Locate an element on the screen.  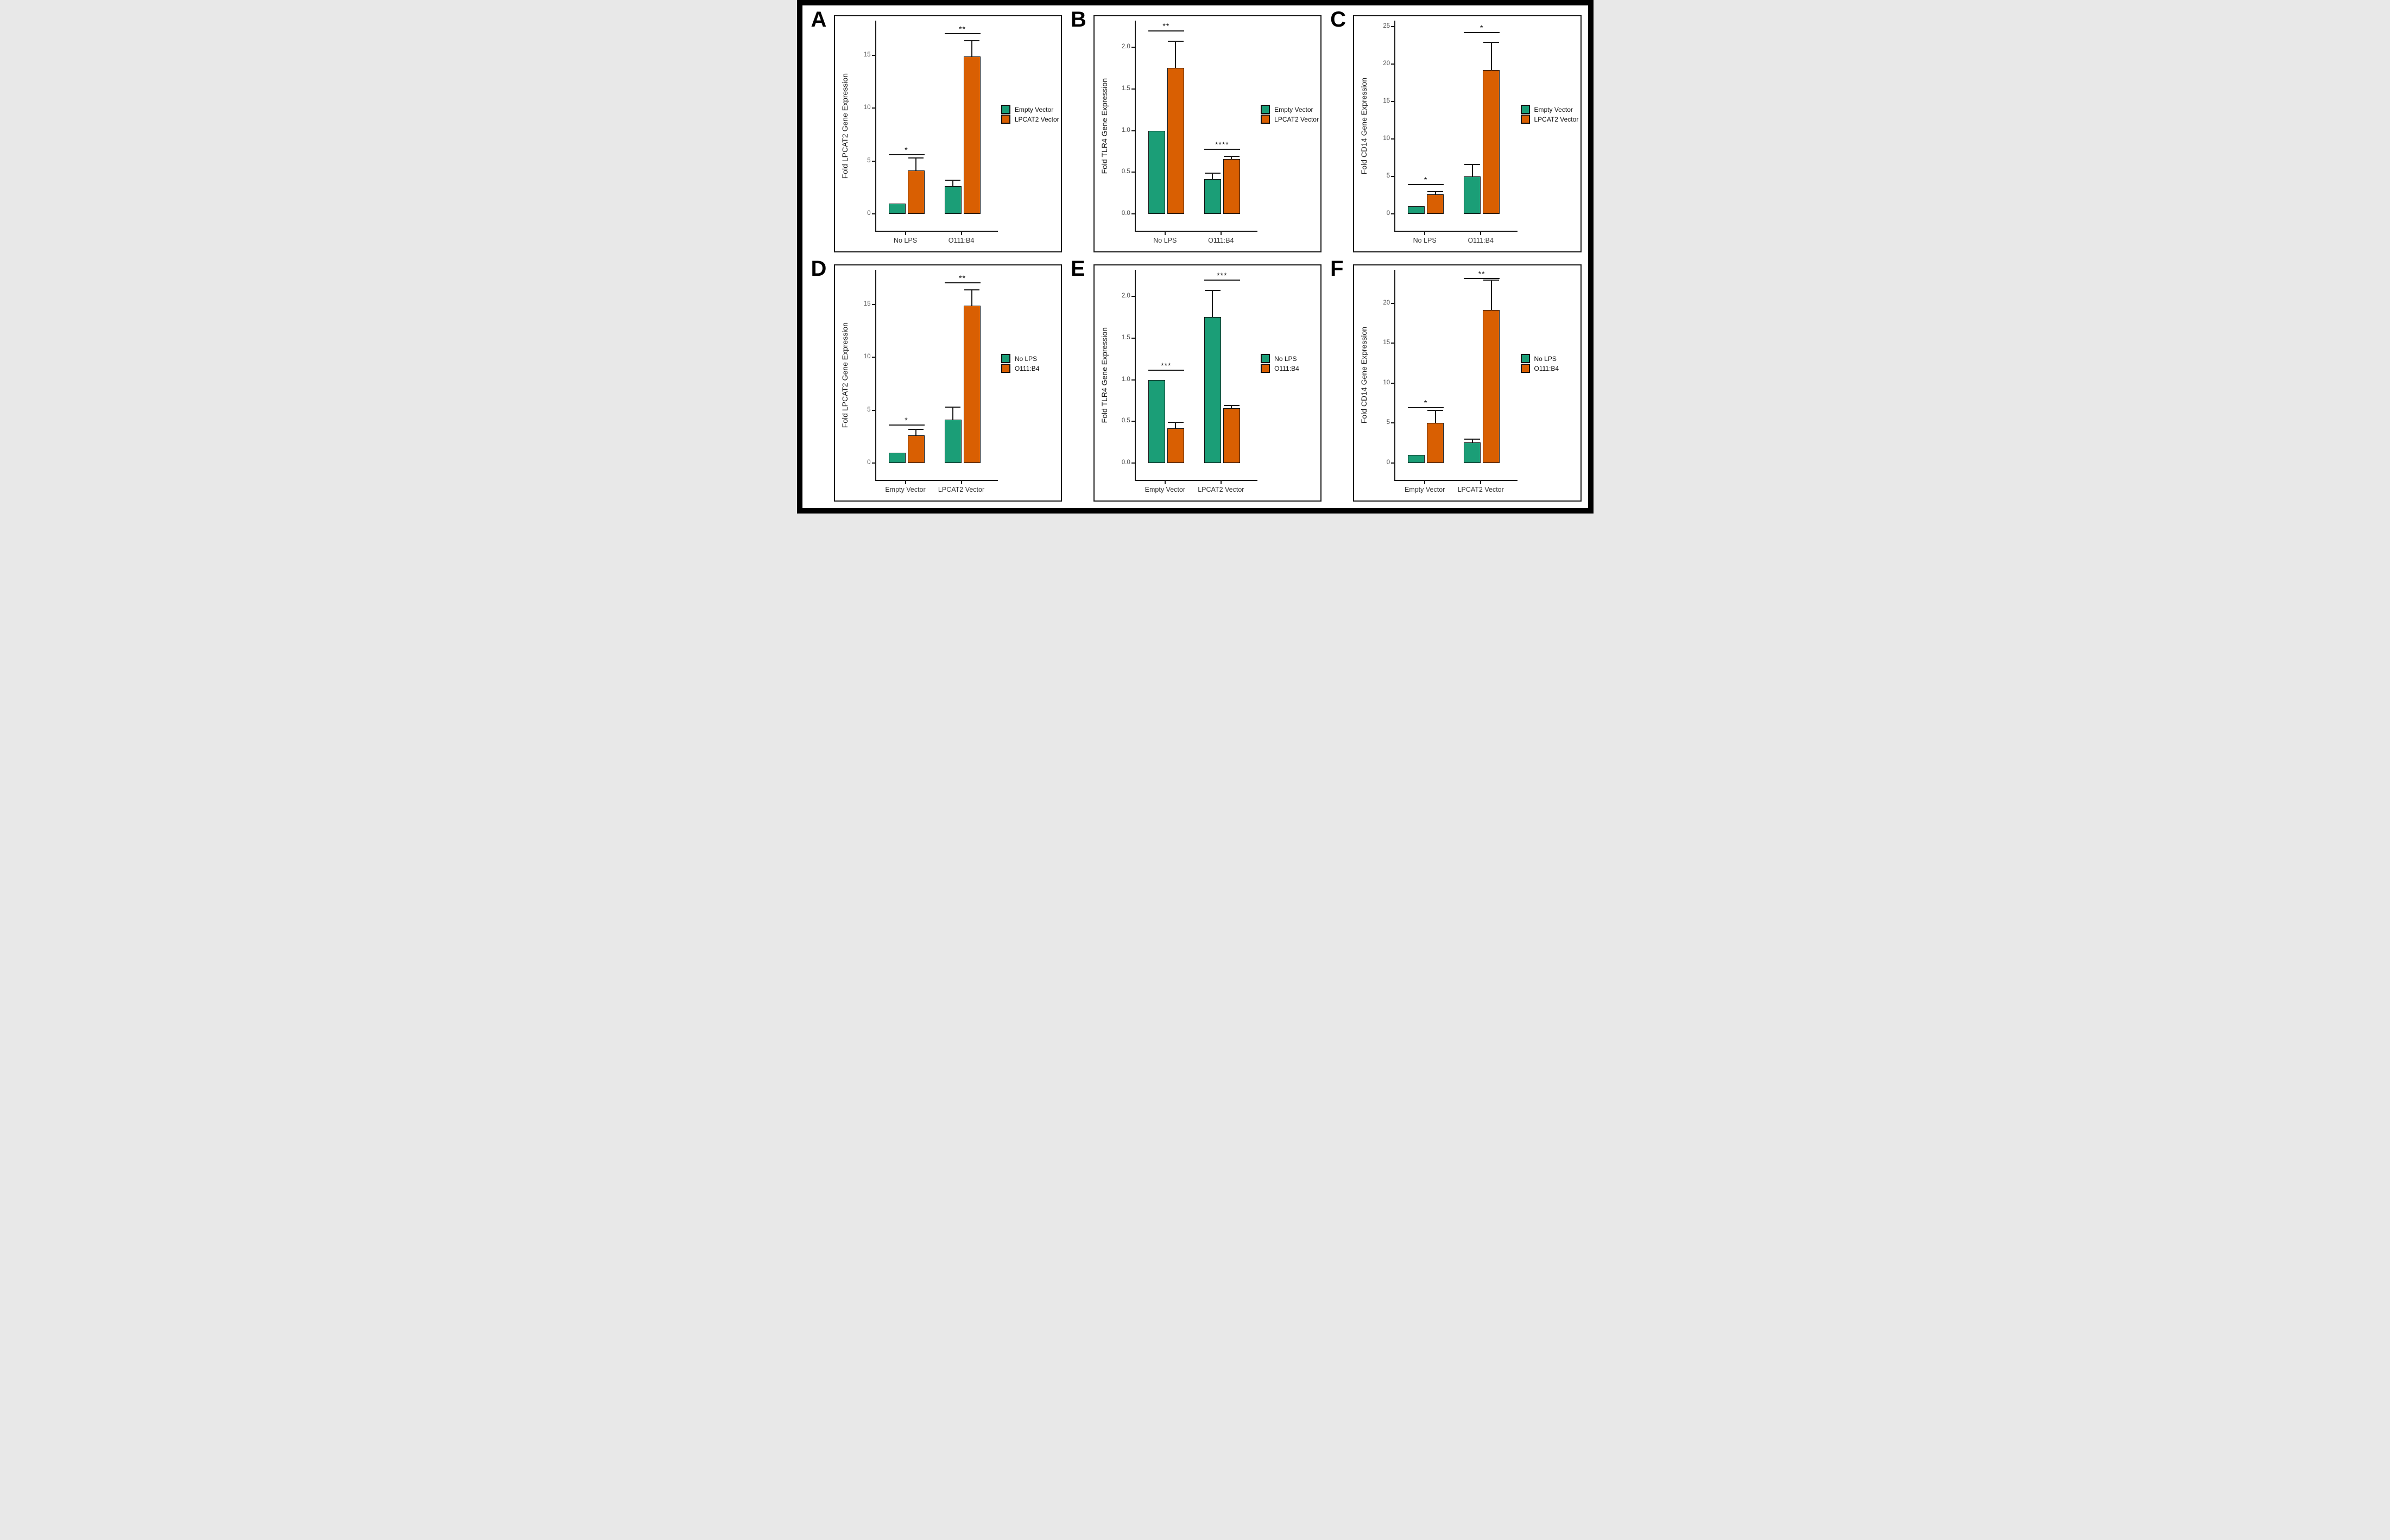
legend-label: LPCAT2 Vector is located at coordinates (1556, 119).